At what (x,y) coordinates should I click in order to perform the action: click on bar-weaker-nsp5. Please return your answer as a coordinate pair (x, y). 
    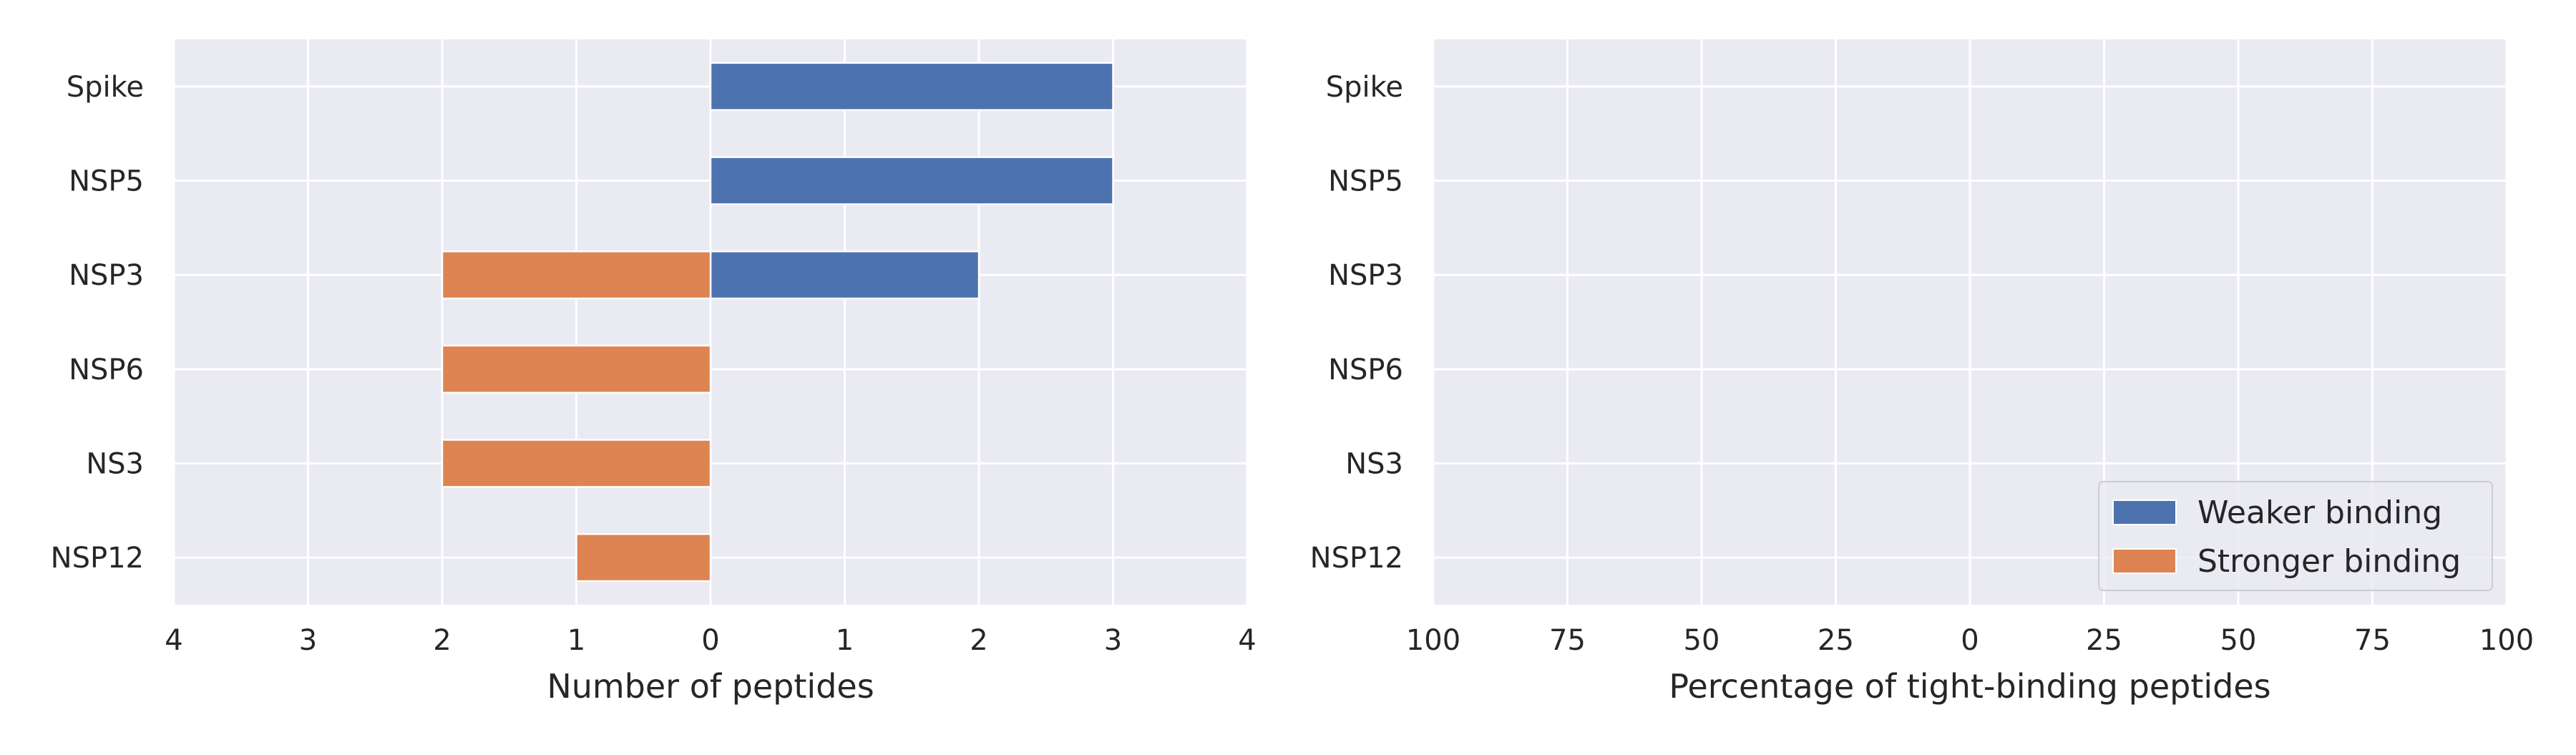
    Looking at the image, I should click on (911, 180).